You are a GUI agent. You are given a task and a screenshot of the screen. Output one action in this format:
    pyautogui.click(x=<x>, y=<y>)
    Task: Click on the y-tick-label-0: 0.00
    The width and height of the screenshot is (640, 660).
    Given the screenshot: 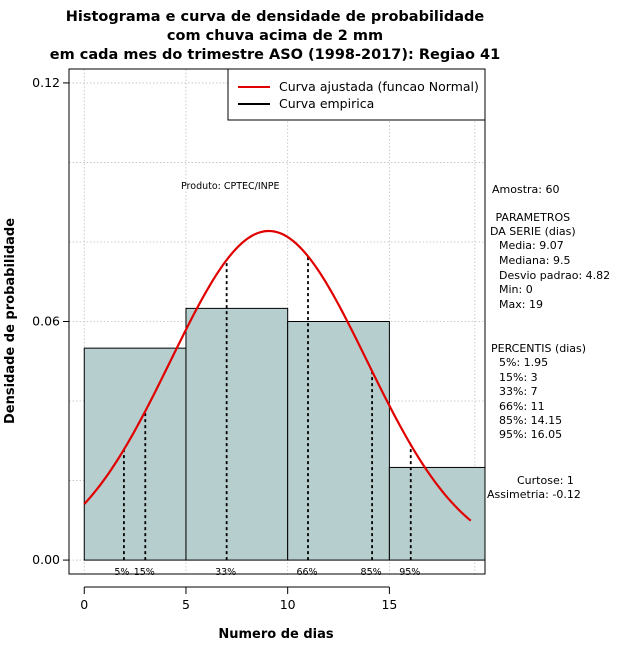 What is the action you would take?
    pyautogui.click(x=46, y=559)
    